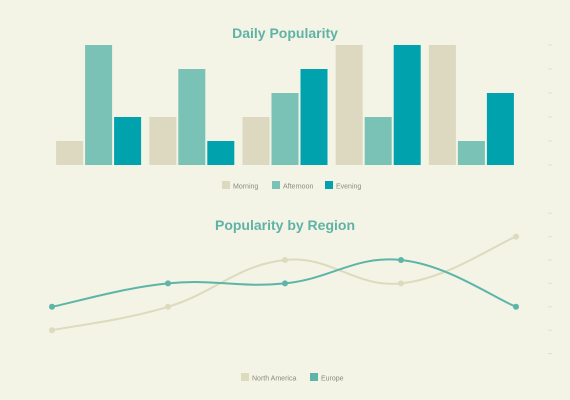 This screenshot has width=570, height=400. What do you see at coordinates (285, 225) in the screenshot?
I see `line-chart-title: Popularity by Region` at bounding box center [285, 225].